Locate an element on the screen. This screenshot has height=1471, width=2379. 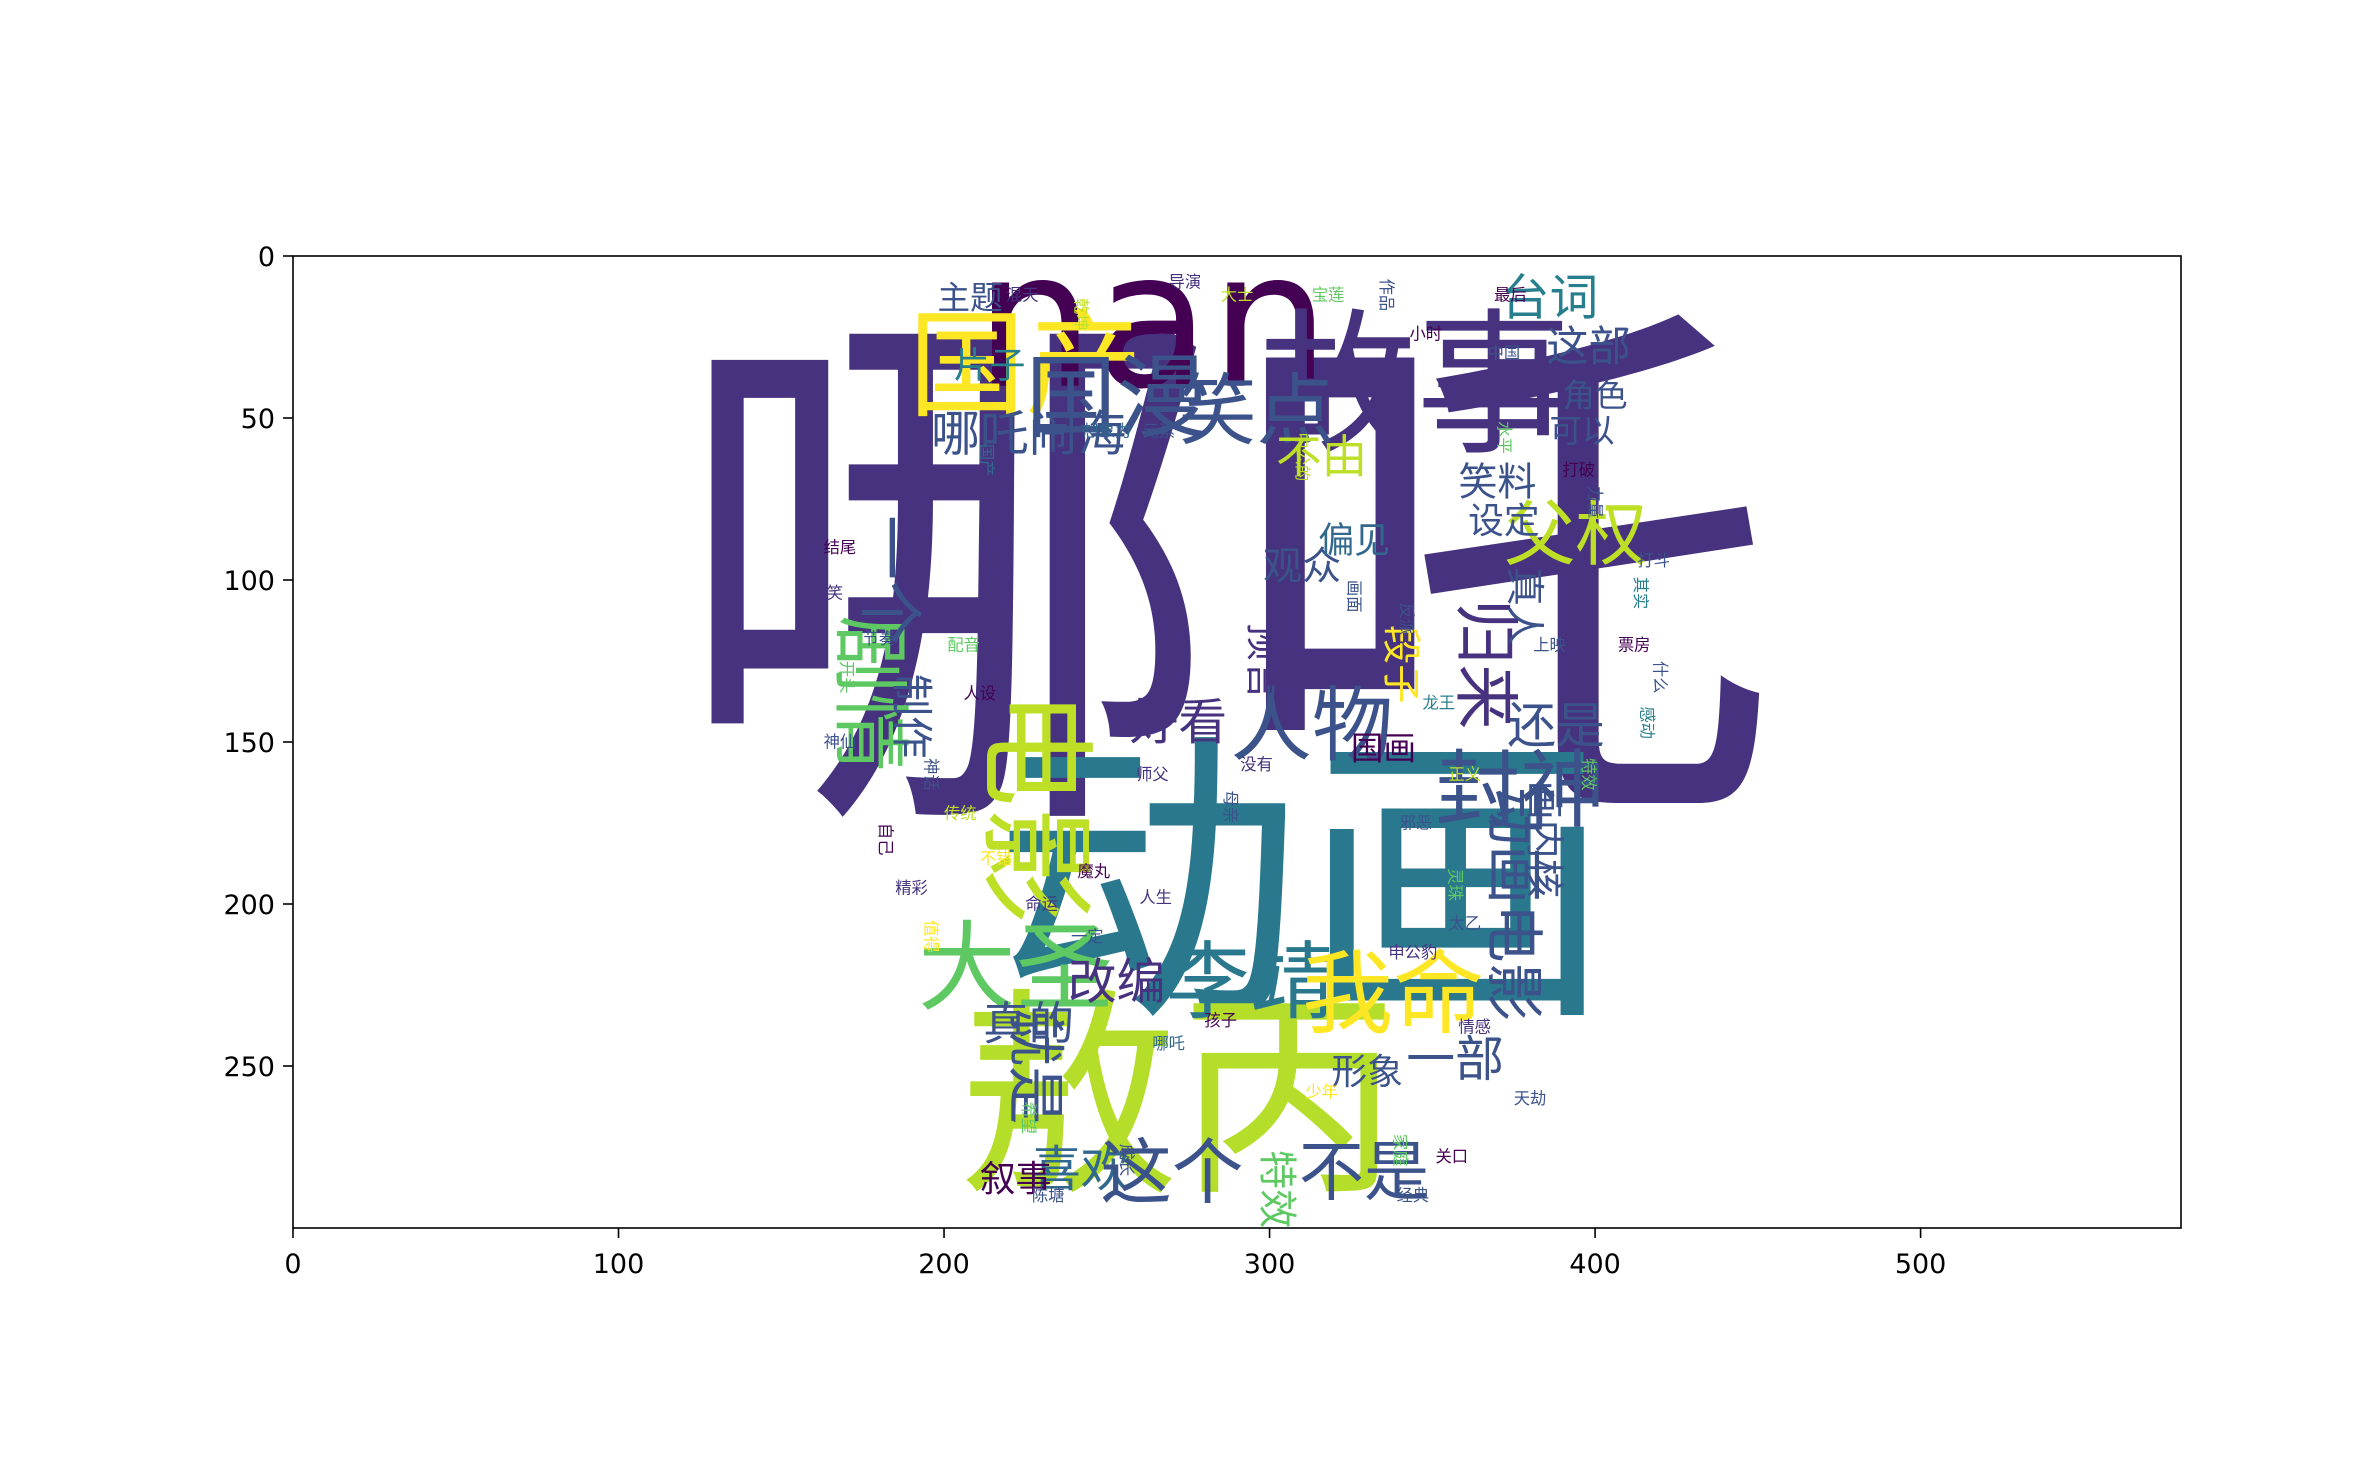
cloud-word: 可以 is located at coordinates (1581, 431).